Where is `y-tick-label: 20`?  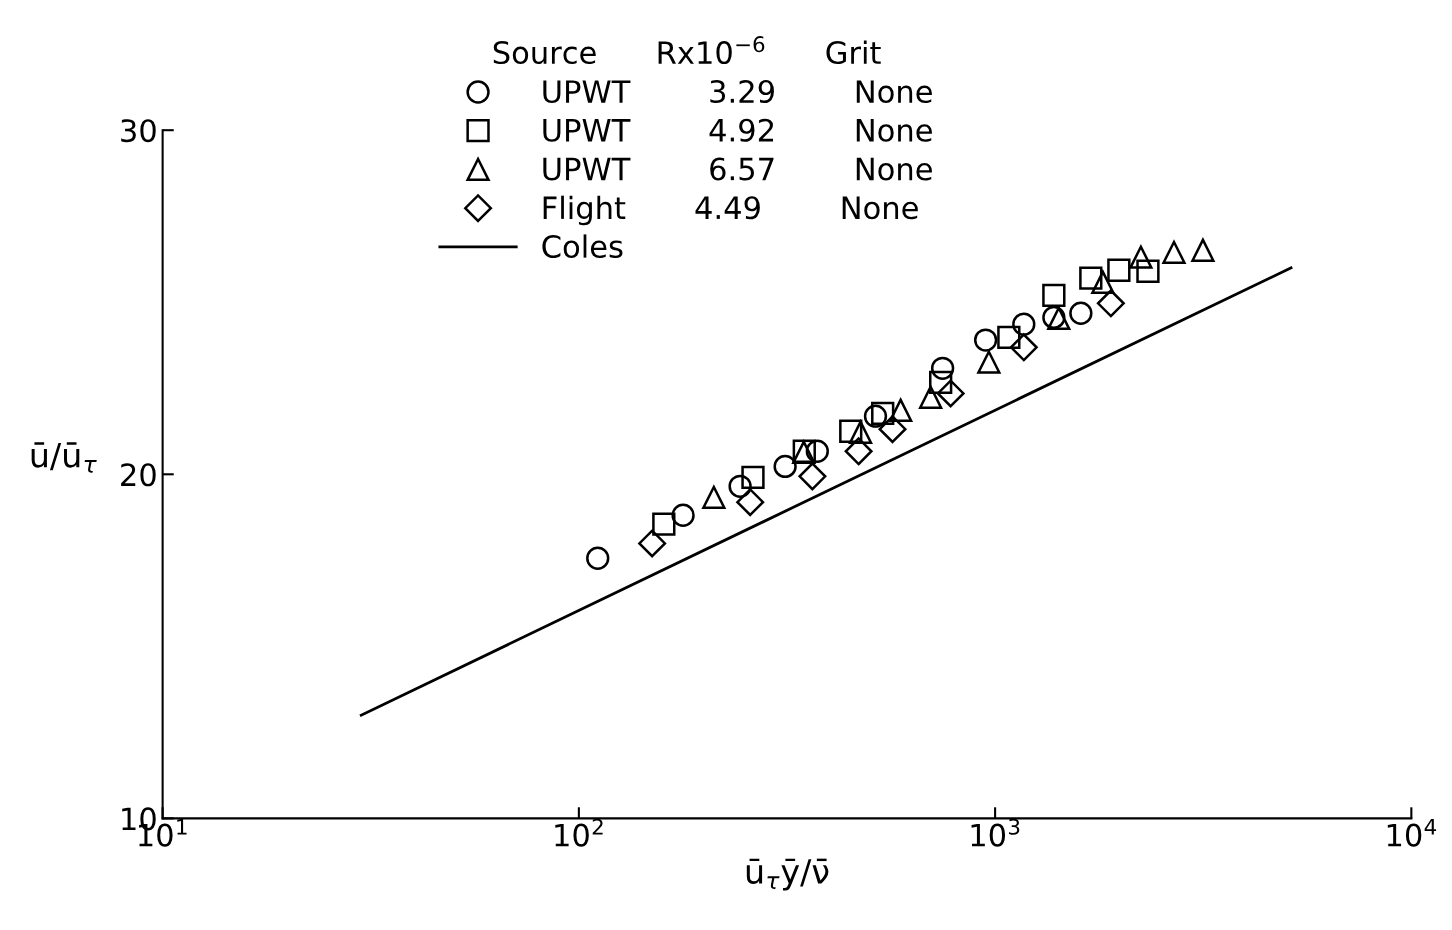 y-tick-label: 20 is located at coordinates (138, 475).